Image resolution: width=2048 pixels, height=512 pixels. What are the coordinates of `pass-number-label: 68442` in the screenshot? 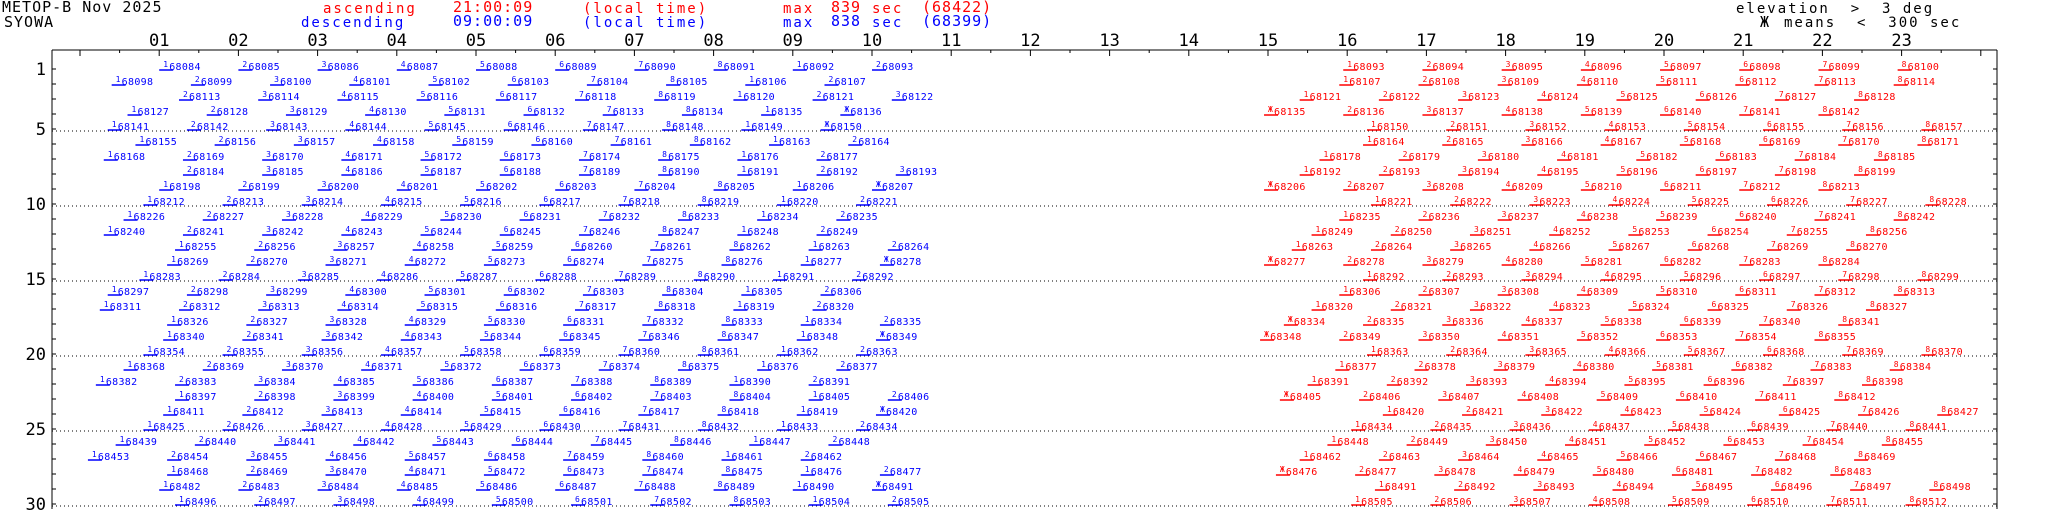 It's located at (379, 442).